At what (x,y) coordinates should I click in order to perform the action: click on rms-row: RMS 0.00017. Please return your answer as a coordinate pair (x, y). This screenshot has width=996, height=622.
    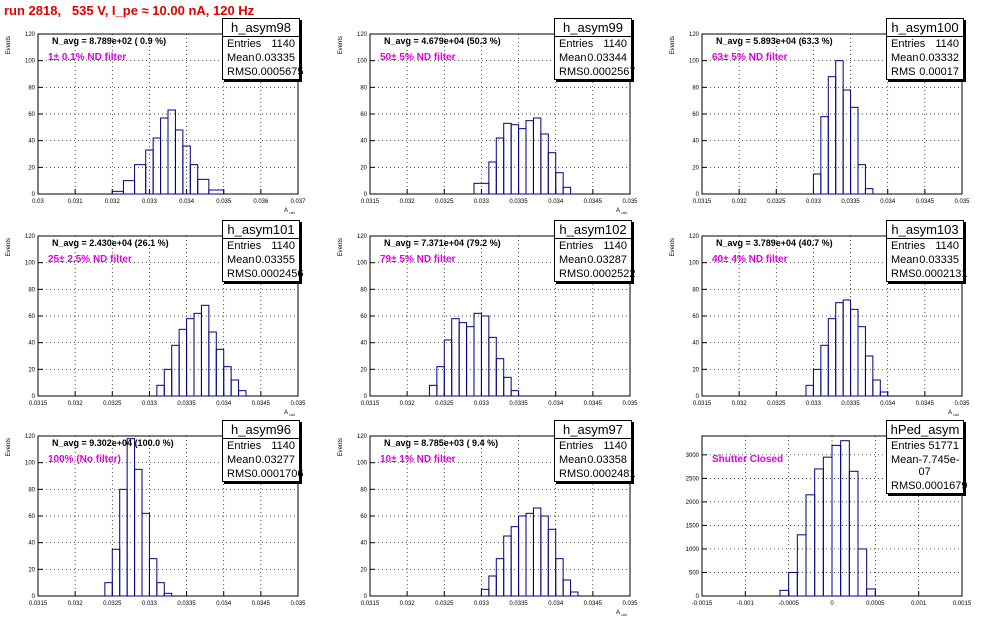
    Looking at the image, I should click on (925, 72).